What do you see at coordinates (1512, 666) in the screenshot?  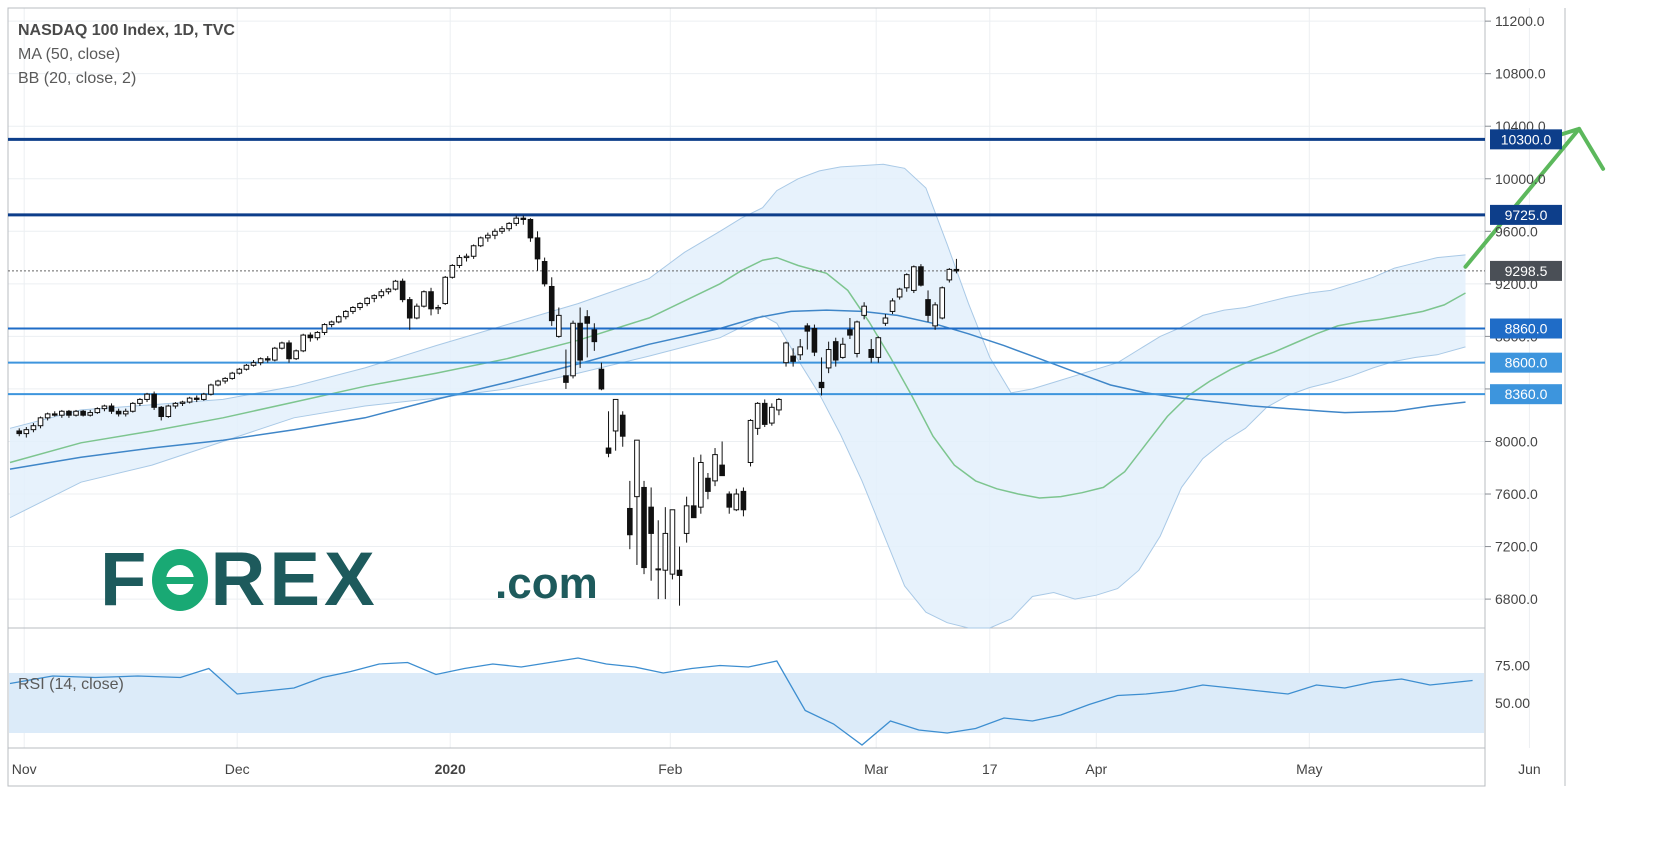 I see `rsi-tick-label: 75.00` at bounding box center [1512, 666].